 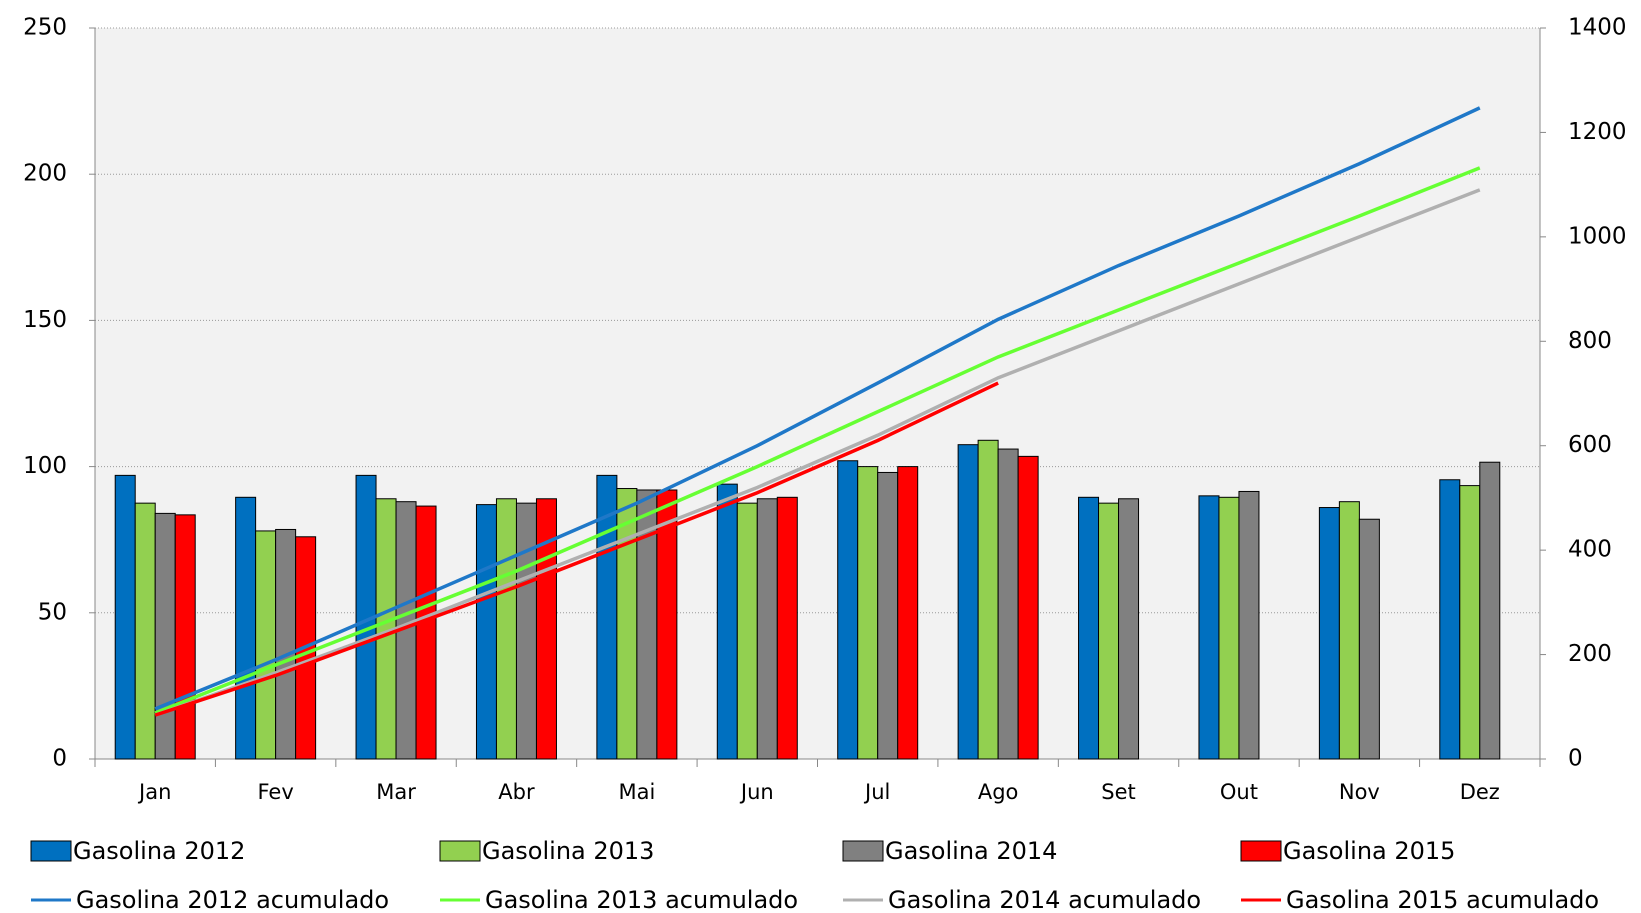 What do you see at coordinates (45, 174) in the screenshot?
I see `y-tick-label: 200` at bounding box center [45, 174].